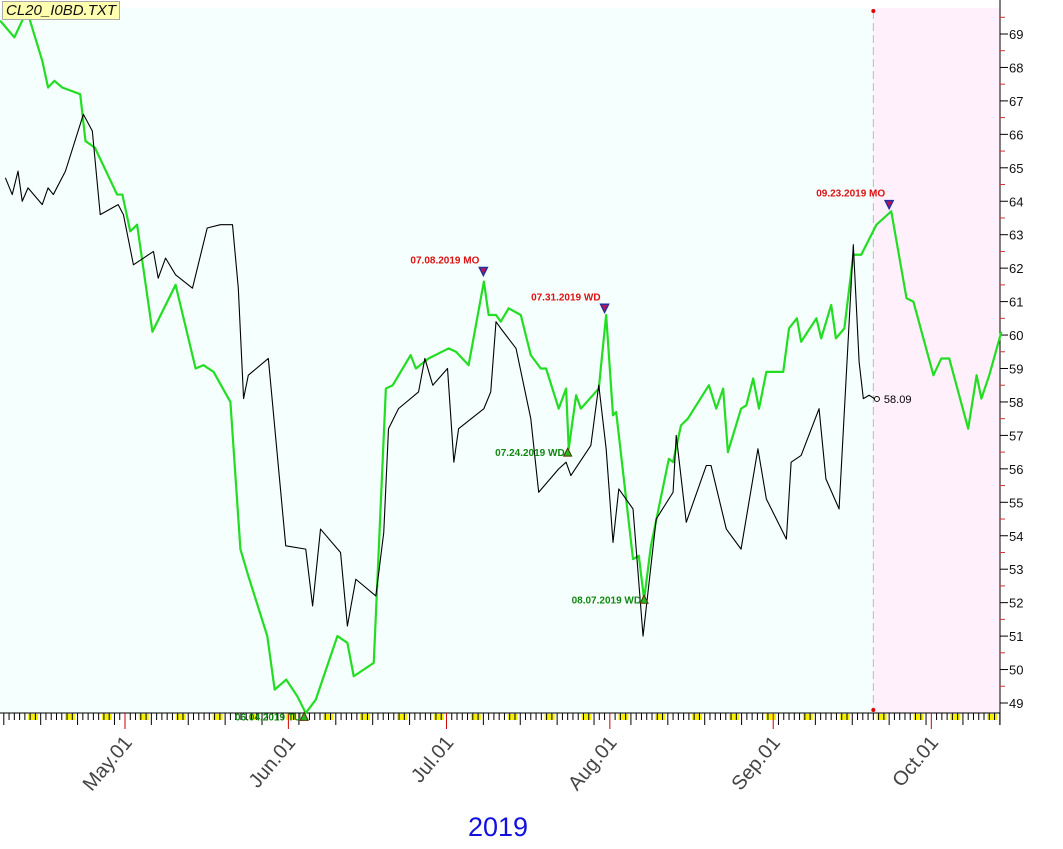 The image size is (1063, 849). What do you see at coordinates (593, 763) in the screenshot?
I see `x-tick-label: Aug.01` at bounding box center [593, 763].